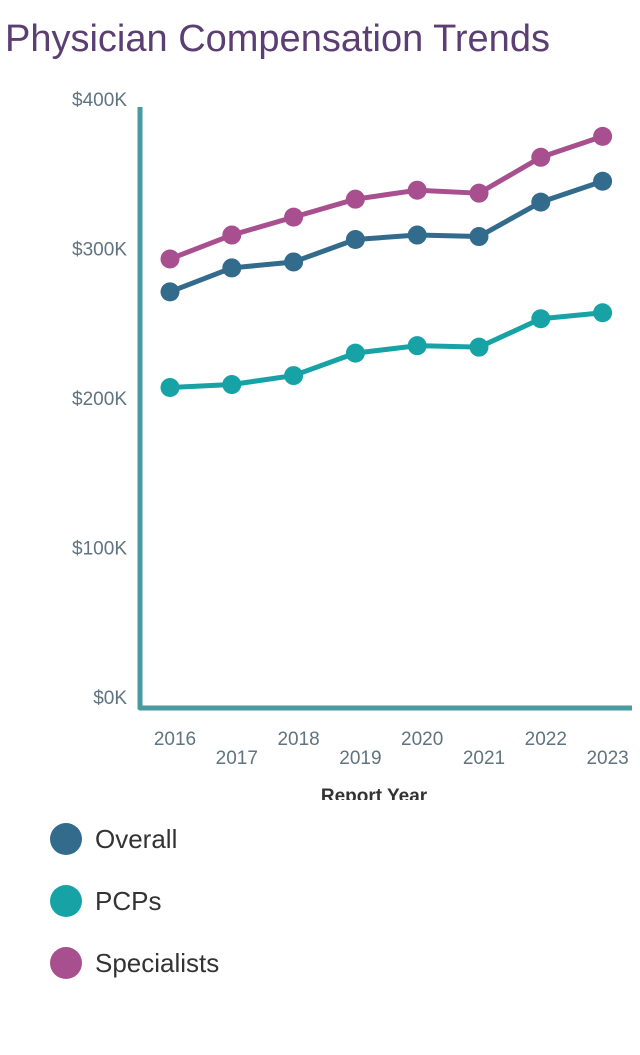 The width and height of the screenshot is (640, 1055). I want to click on legend-item: PCPs, so click(134, 901).